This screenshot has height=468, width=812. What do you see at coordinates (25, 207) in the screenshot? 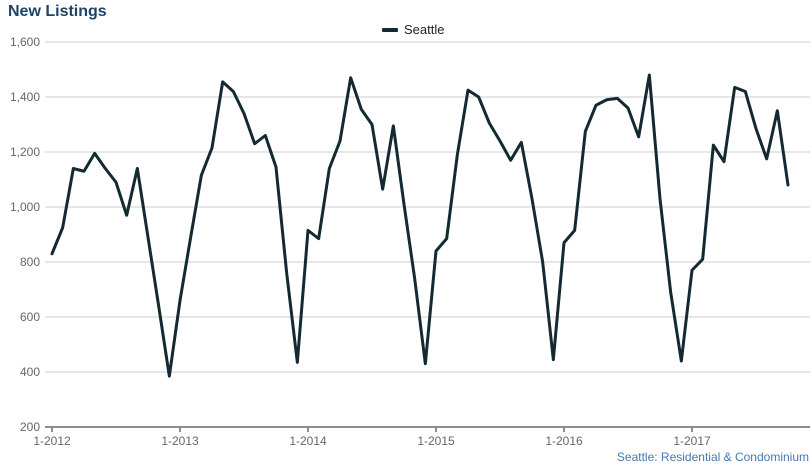
I see `y-axis-tick-label: 1,000` at bounding box center [25, 207].